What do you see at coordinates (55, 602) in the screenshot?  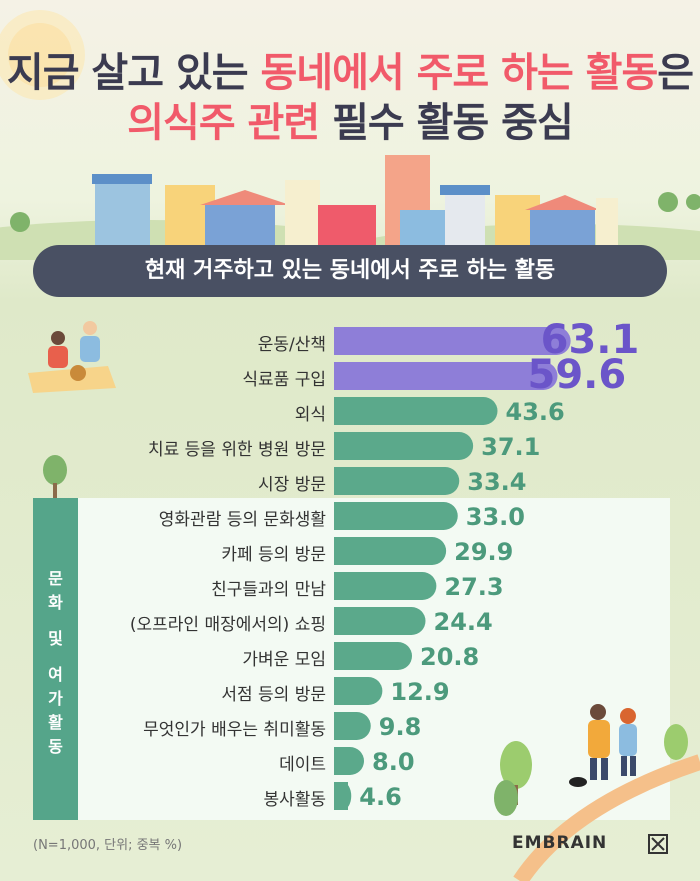 I see `sidebar-label-char: 화` at bounding box center [55, 602].